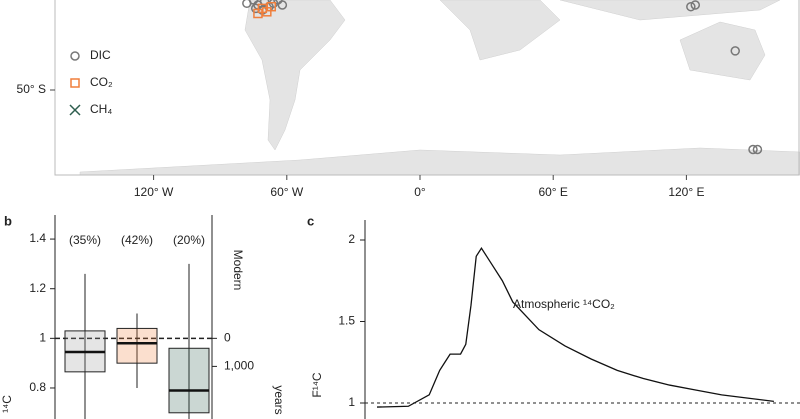 Image resolution: width=800 pixels, height=419 pixels. I want to click on y-tick-label: 1.5, so click(346, 321).